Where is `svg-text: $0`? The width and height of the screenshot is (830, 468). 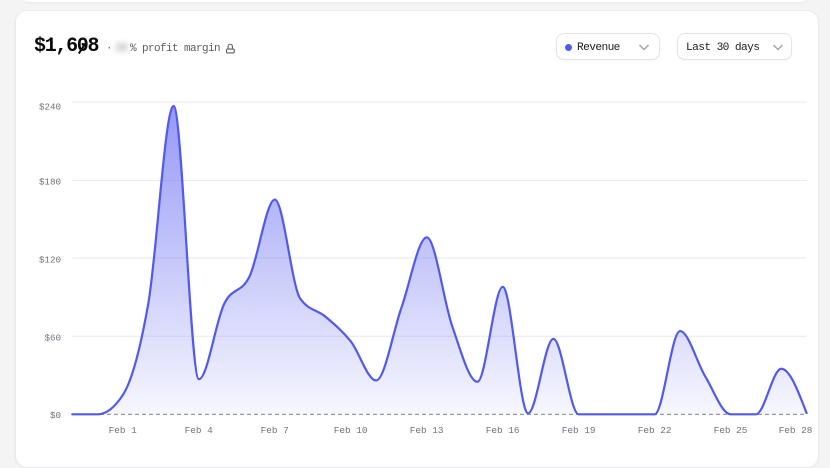 svg-text: $0 is located at coordinates (55, 415).